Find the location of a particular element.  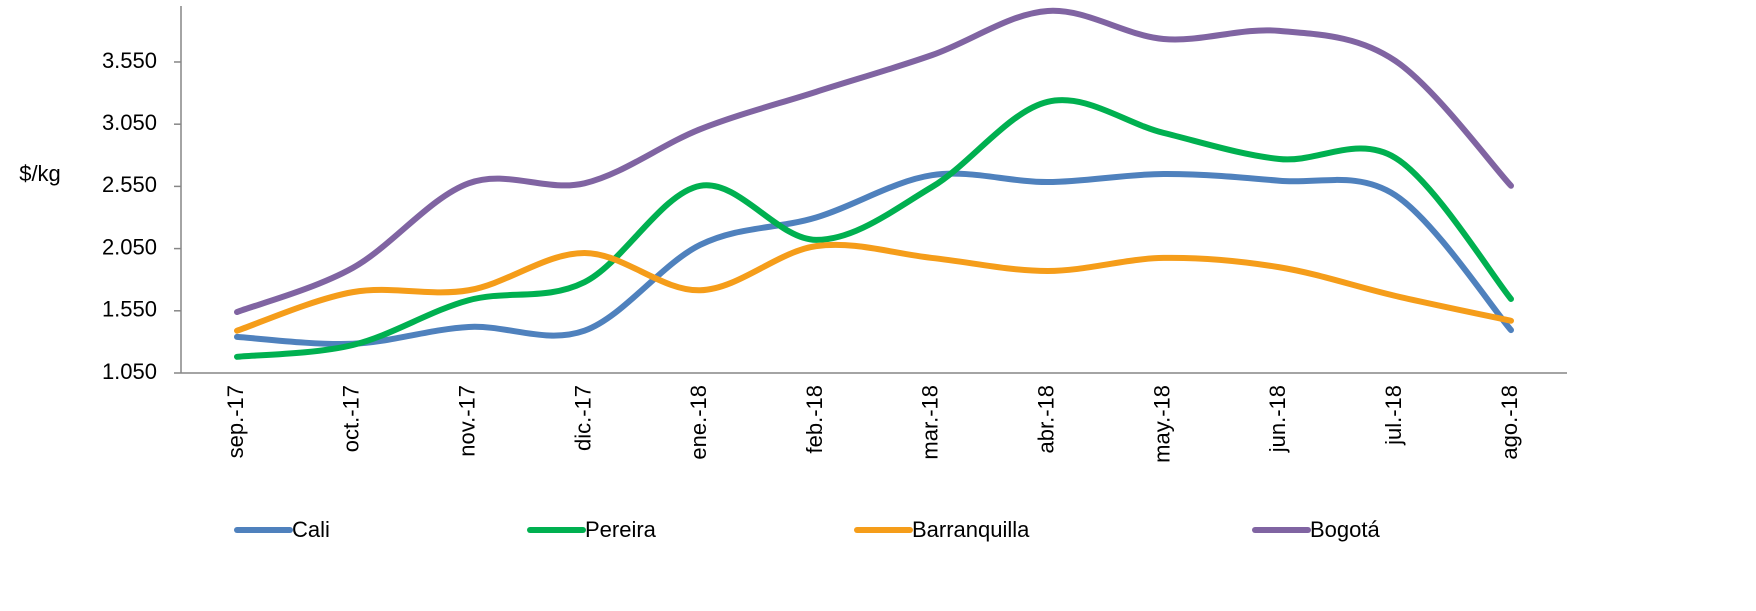

legend-label: Cali is located at coordinates (311, 529).